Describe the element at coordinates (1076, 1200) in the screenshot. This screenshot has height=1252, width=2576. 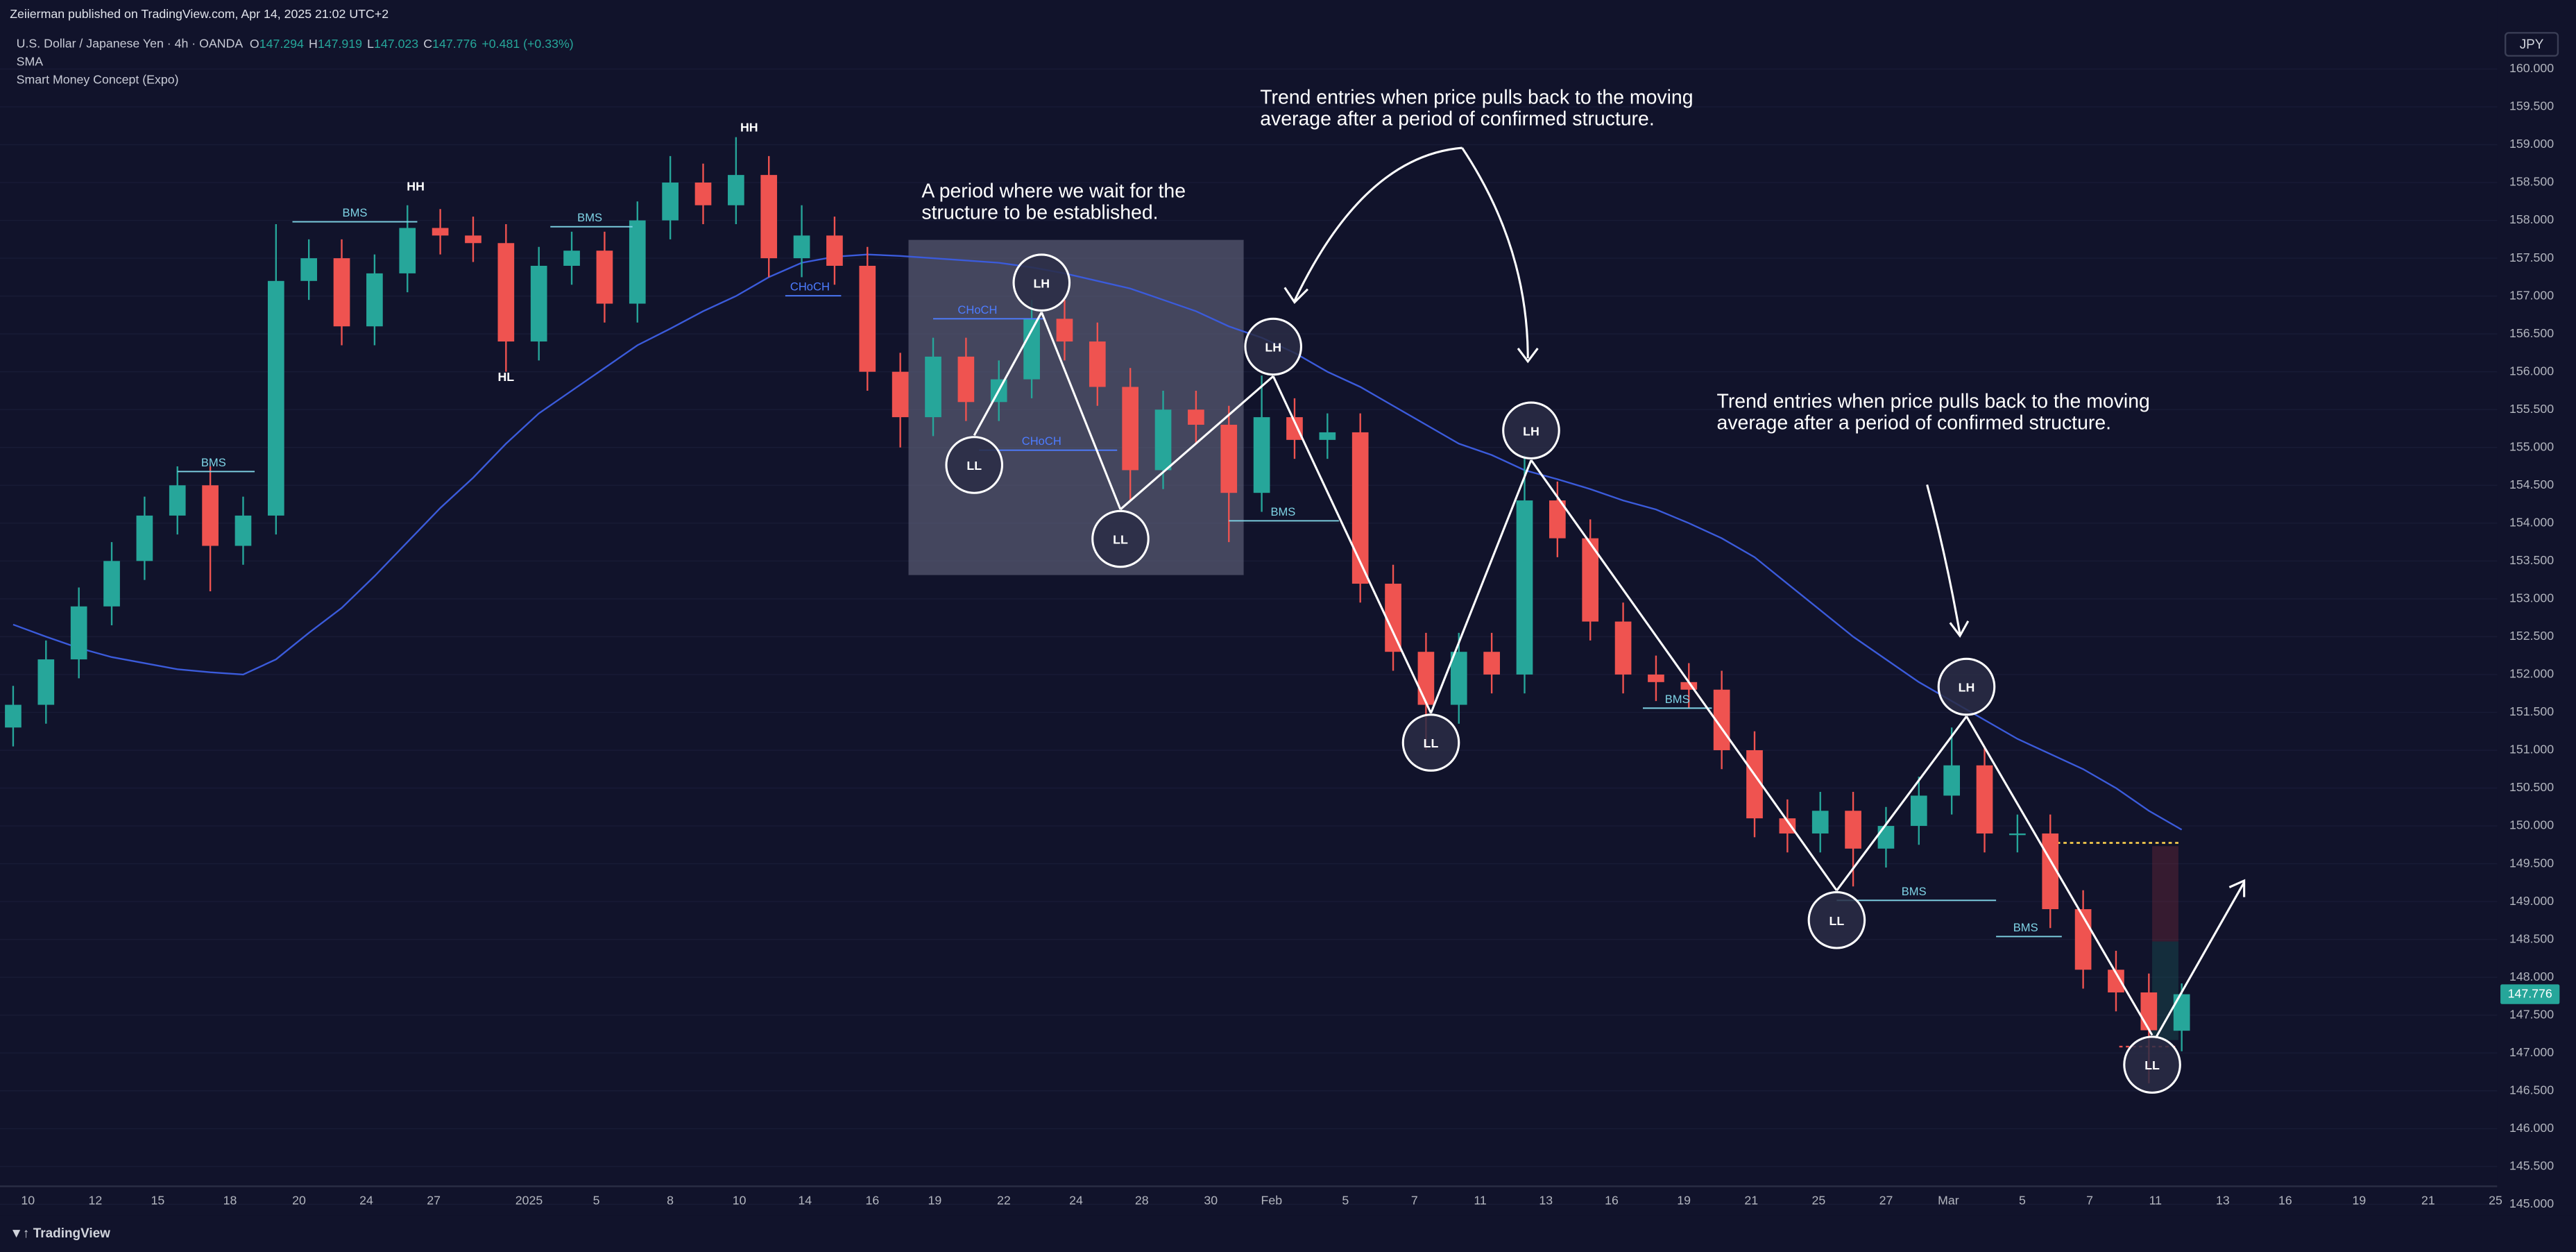
I see `x-tick-label: 24` at that location.